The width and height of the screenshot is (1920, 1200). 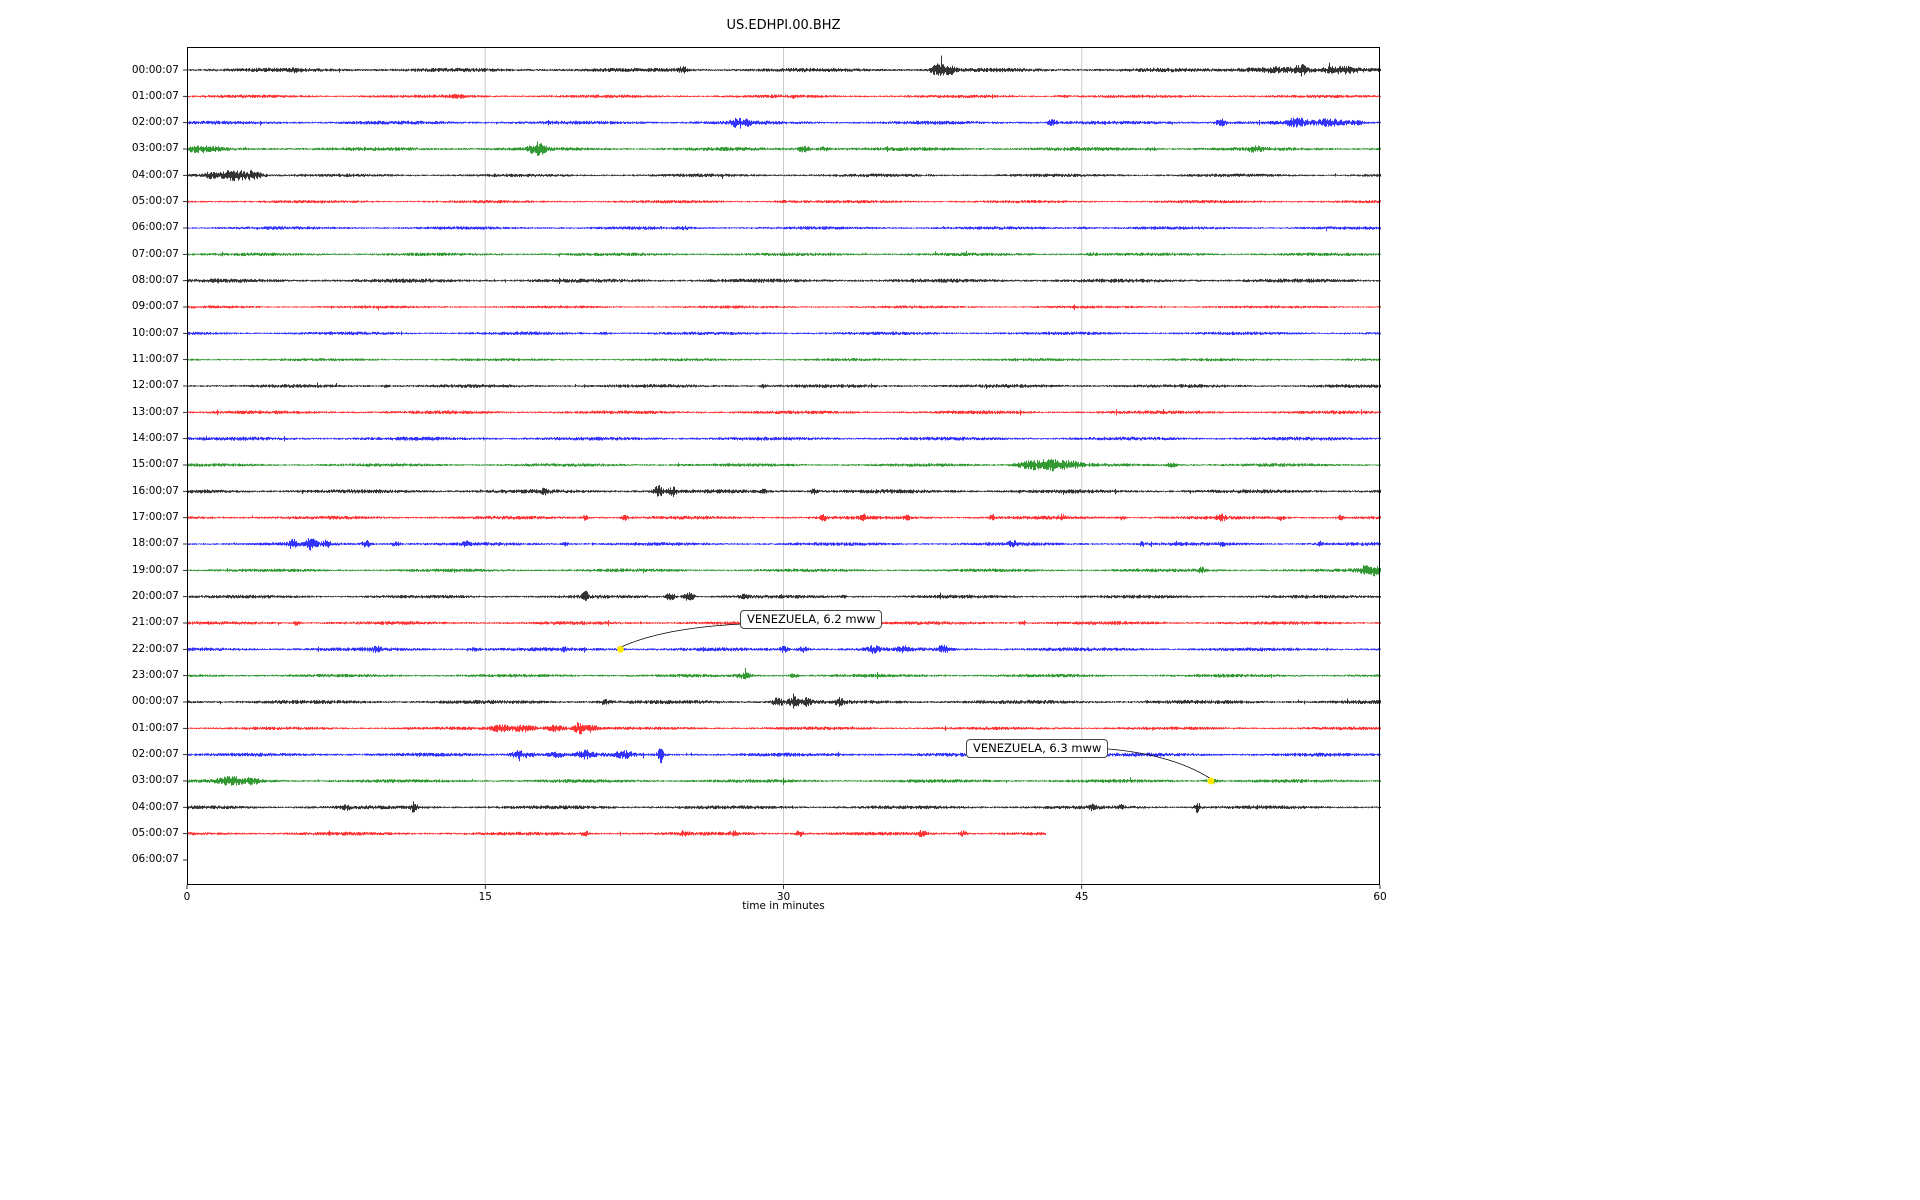 I want to click on row-time-label: 07:00:07, so click(x=155, y=253).